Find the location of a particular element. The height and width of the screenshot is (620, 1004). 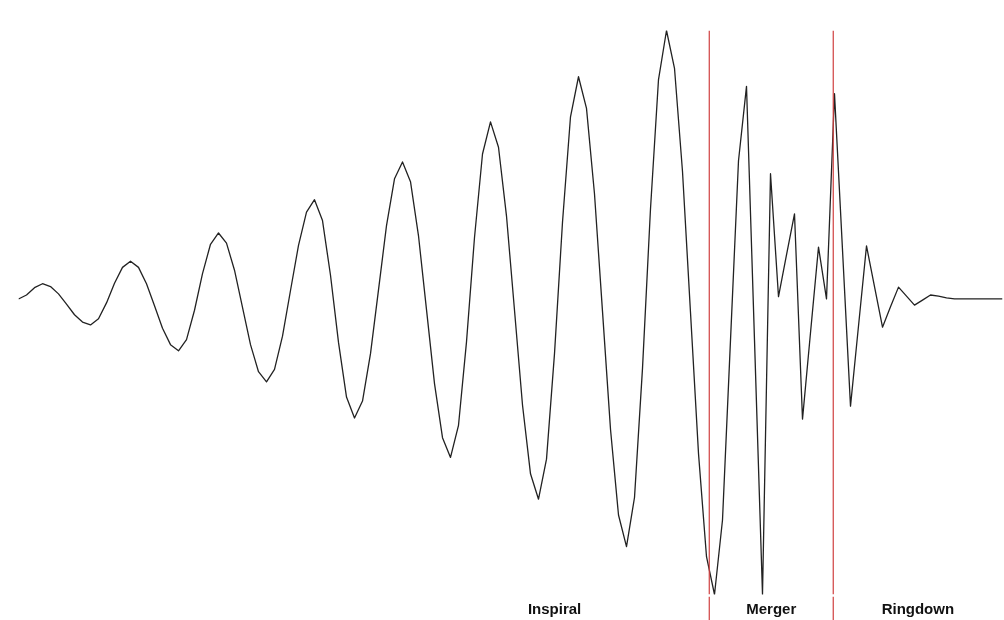

text: Ringdown is located at coordinates (918, 608).